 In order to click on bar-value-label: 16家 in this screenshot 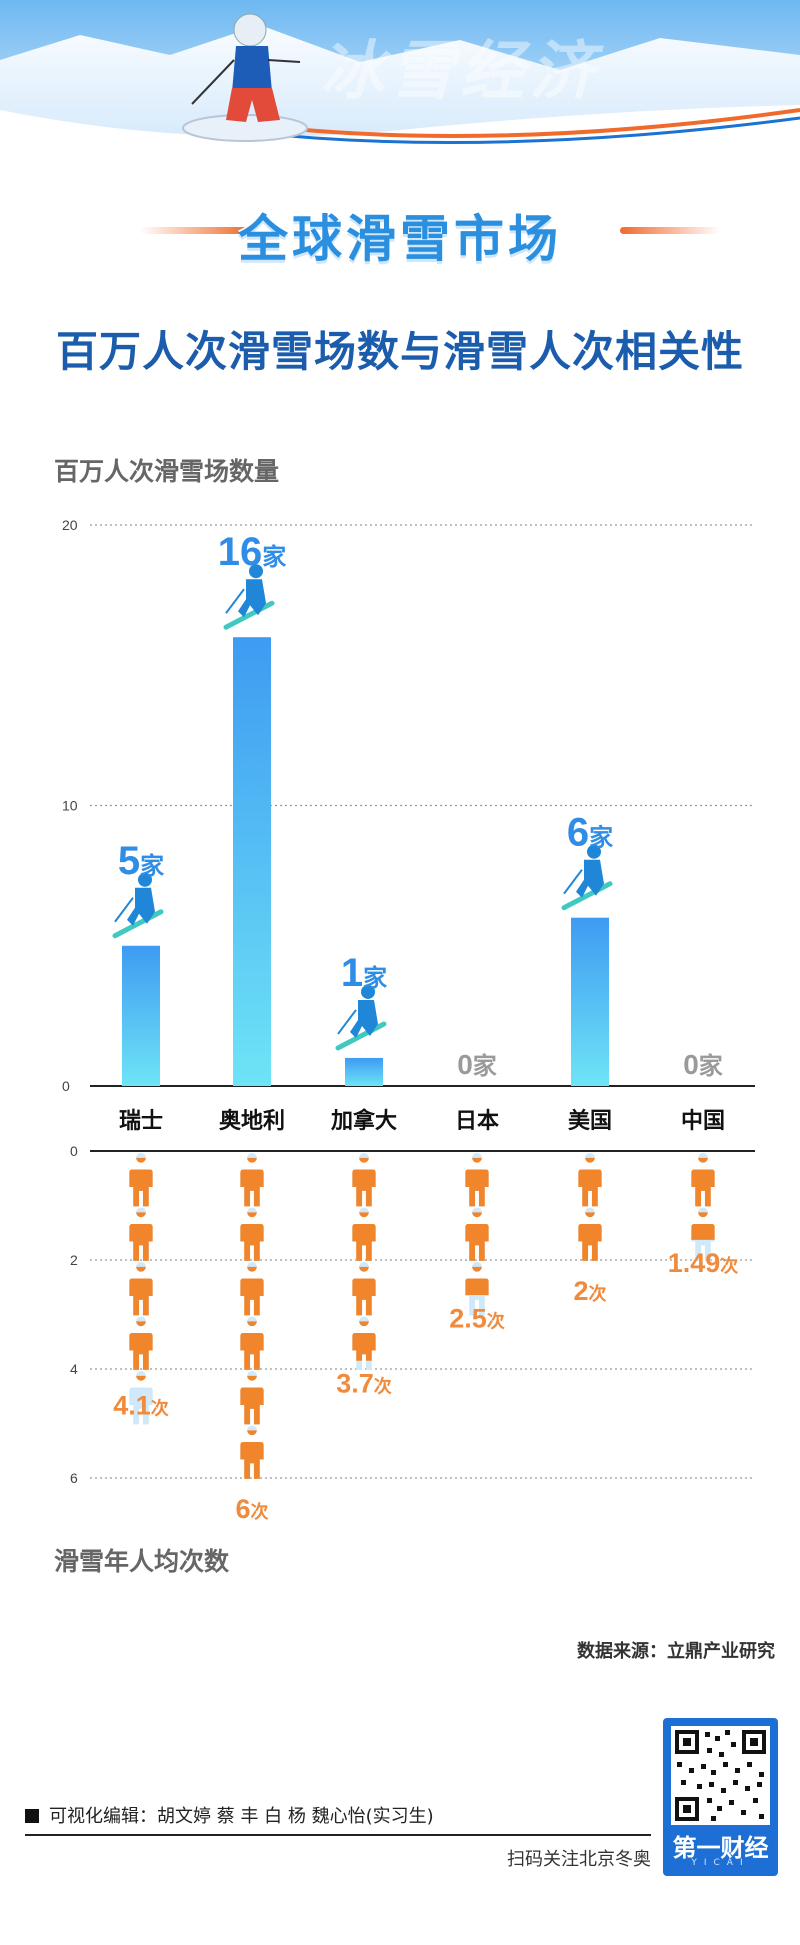, I will do `click(252, 552)`.